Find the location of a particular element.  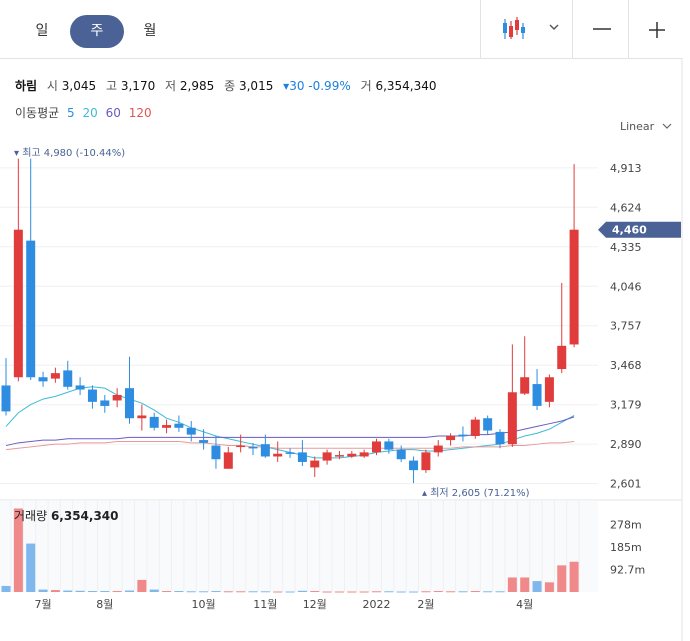

chart-type-selector is located at coordinates (526, 29).